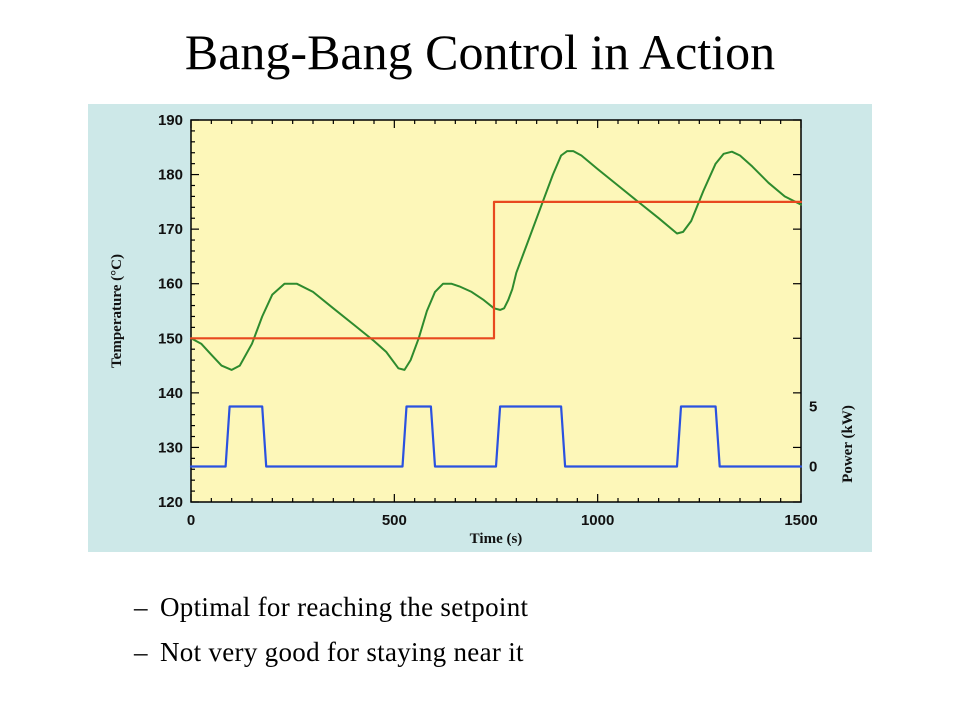 The height and width of the screenshot is (720, 960). What do you see at coordinates (170, 175) in the screenshot?
I see `y-tick-label: 180` at bounding box center [170, 175].